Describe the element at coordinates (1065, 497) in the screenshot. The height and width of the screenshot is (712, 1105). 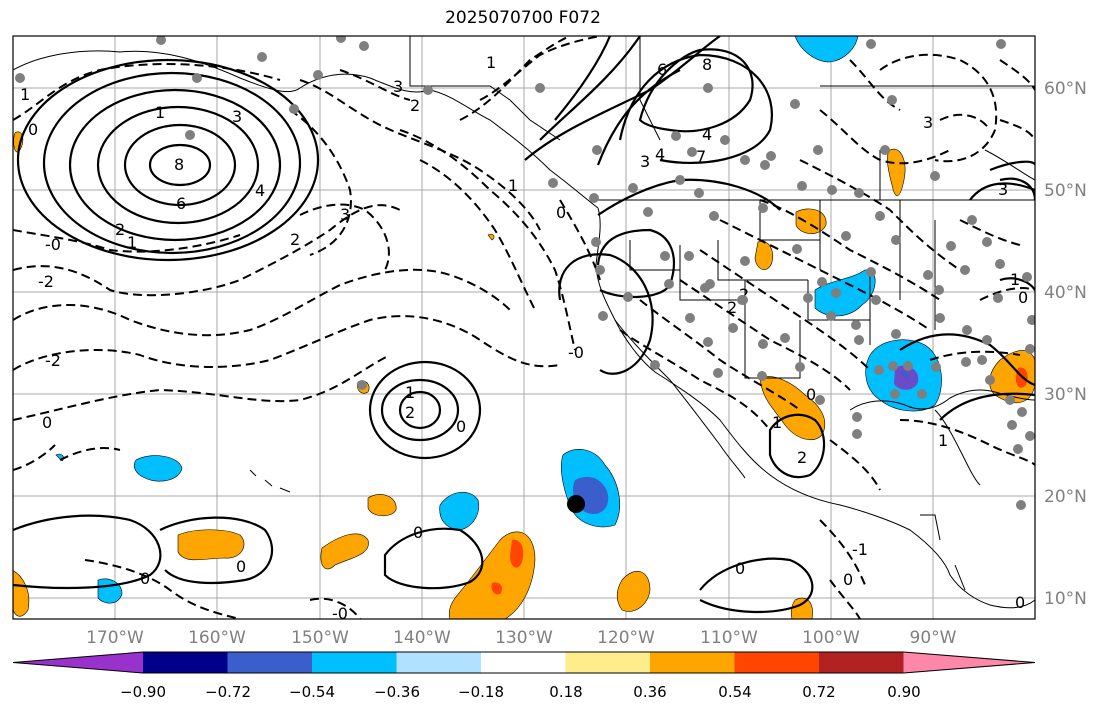
I see `lat-tick: 20°N` at that location.